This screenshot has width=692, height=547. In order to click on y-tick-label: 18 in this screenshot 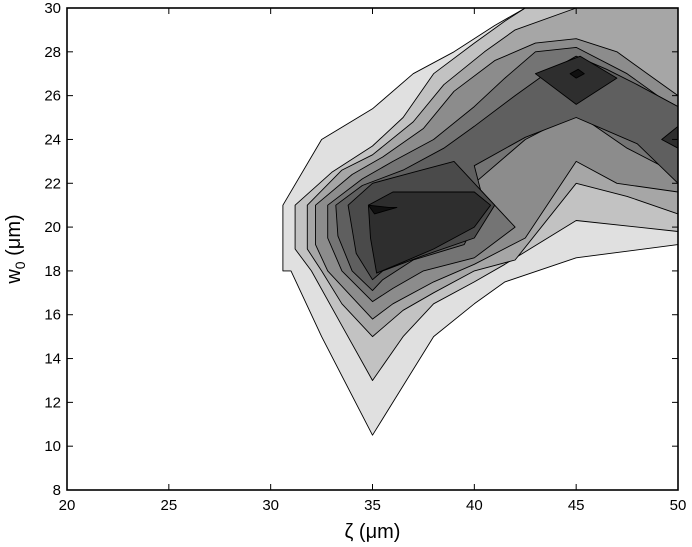, I will do `click(52, 271)`.